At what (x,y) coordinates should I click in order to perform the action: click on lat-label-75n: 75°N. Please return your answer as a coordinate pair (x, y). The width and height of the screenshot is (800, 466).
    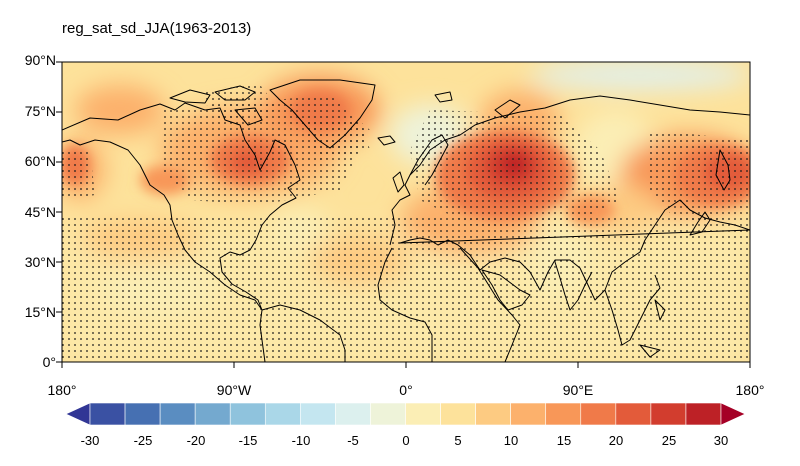
    Looking at the image, I should click on (40, 111).